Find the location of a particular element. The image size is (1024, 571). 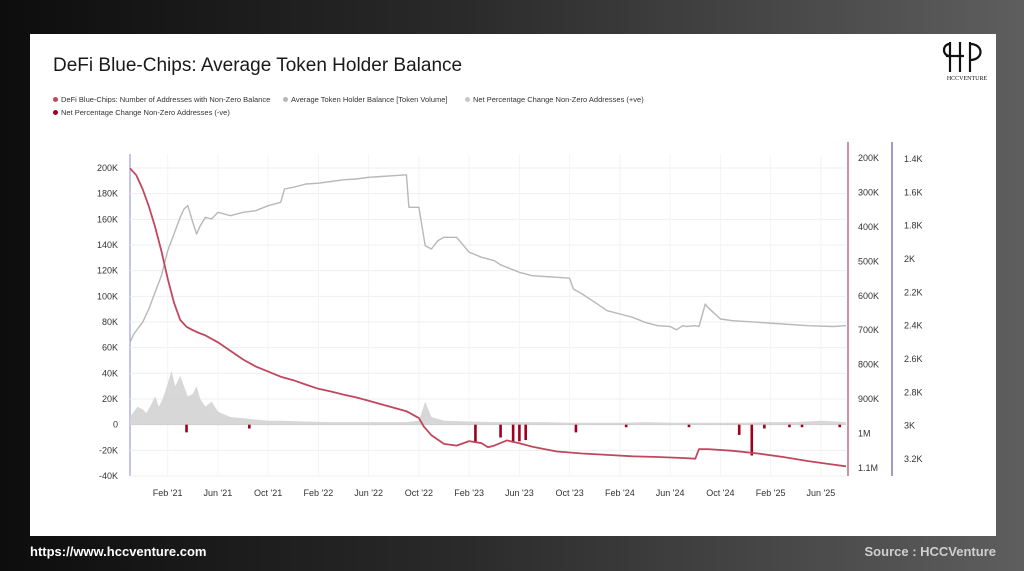

x-axis-tick: Feb '25 is located at coordinates (771, 493).